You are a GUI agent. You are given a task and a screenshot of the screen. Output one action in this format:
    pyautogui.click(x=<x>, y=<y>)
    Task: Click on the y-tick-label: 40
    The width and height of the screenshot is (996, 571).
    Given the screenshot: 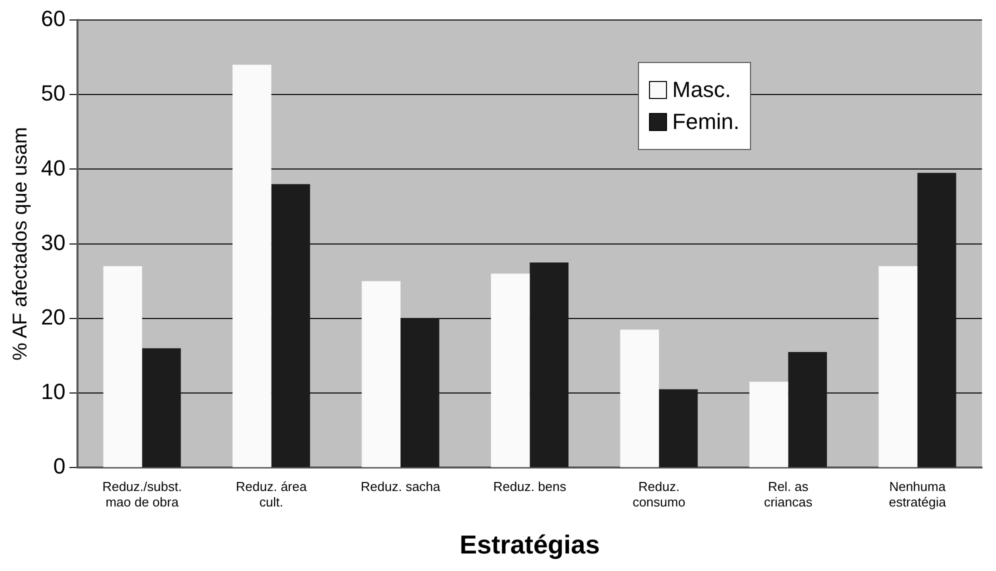 What is the action you would take?
    pyautogui.click(x=53, y=167)
    